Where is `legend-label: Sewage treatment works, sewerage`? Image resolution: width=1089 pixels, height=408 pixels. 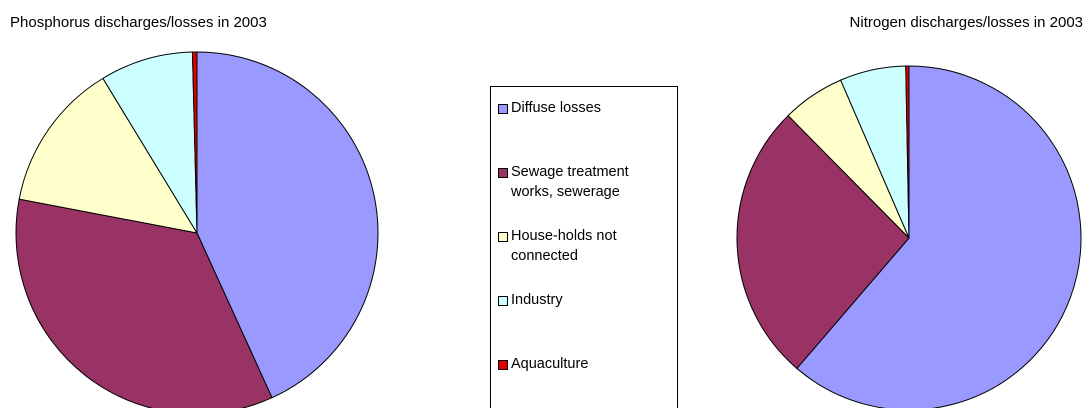 legend-label: Sewage treatment works, sewerage is located at coordinates (570, 182).